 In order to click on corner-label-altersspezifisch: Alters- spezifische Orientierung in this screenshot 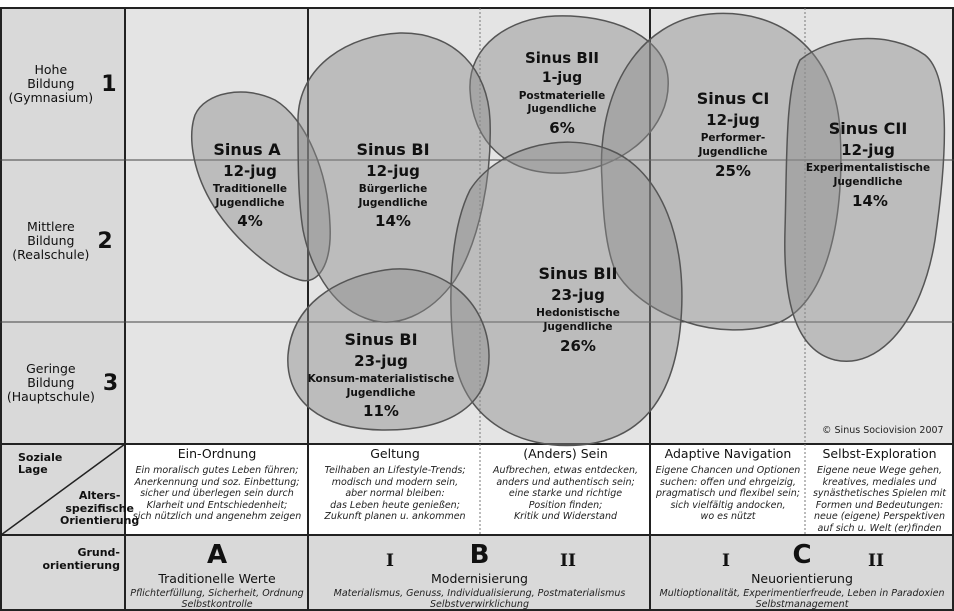, I will do `click(100, 508)`.